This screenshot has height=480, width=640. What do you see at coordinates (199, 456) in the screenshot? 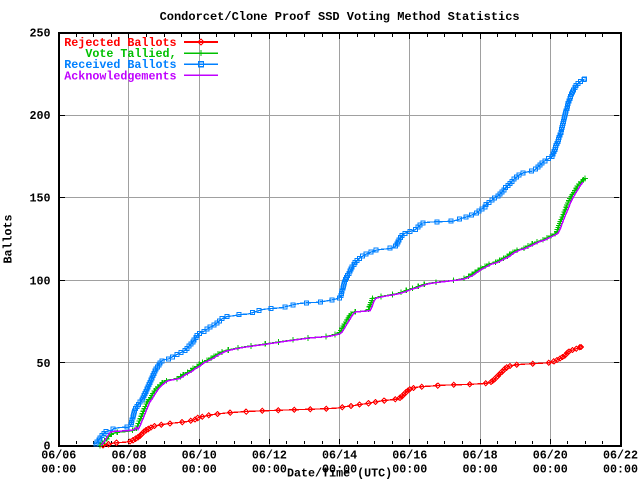
I see `svg-text: 06/10` at bounding box center [199, 456].